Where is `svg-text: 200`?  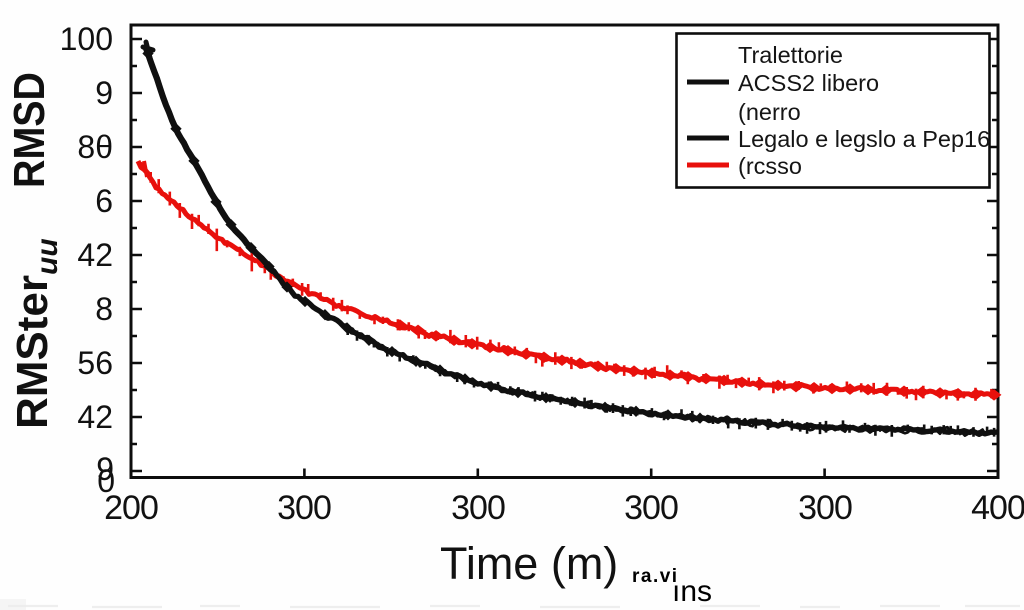
svg-text: 200 is located at coordinates (131, 508).